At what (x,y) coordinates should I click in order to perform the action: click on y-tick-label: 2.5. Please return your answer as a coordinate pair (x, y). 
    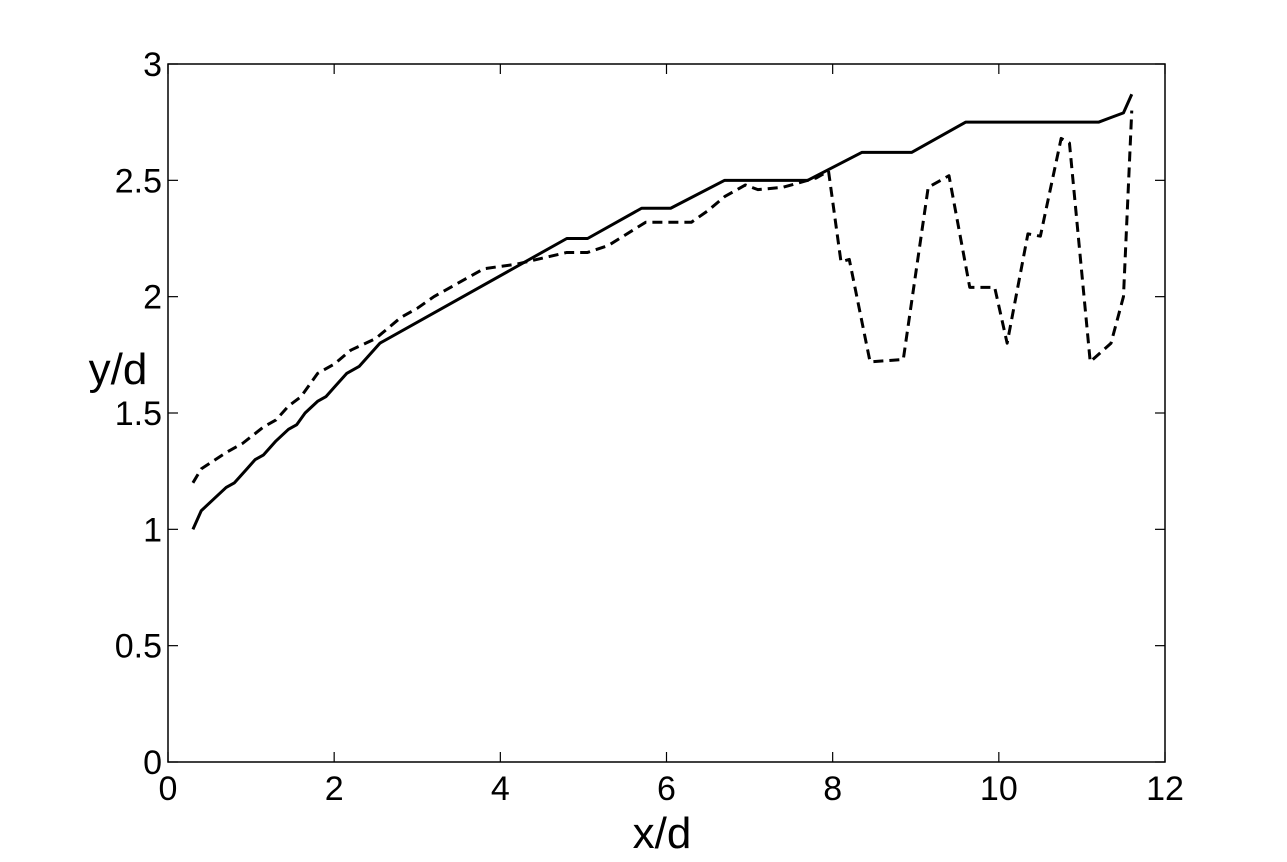
    Looking at the image, I should click on (138, 181).